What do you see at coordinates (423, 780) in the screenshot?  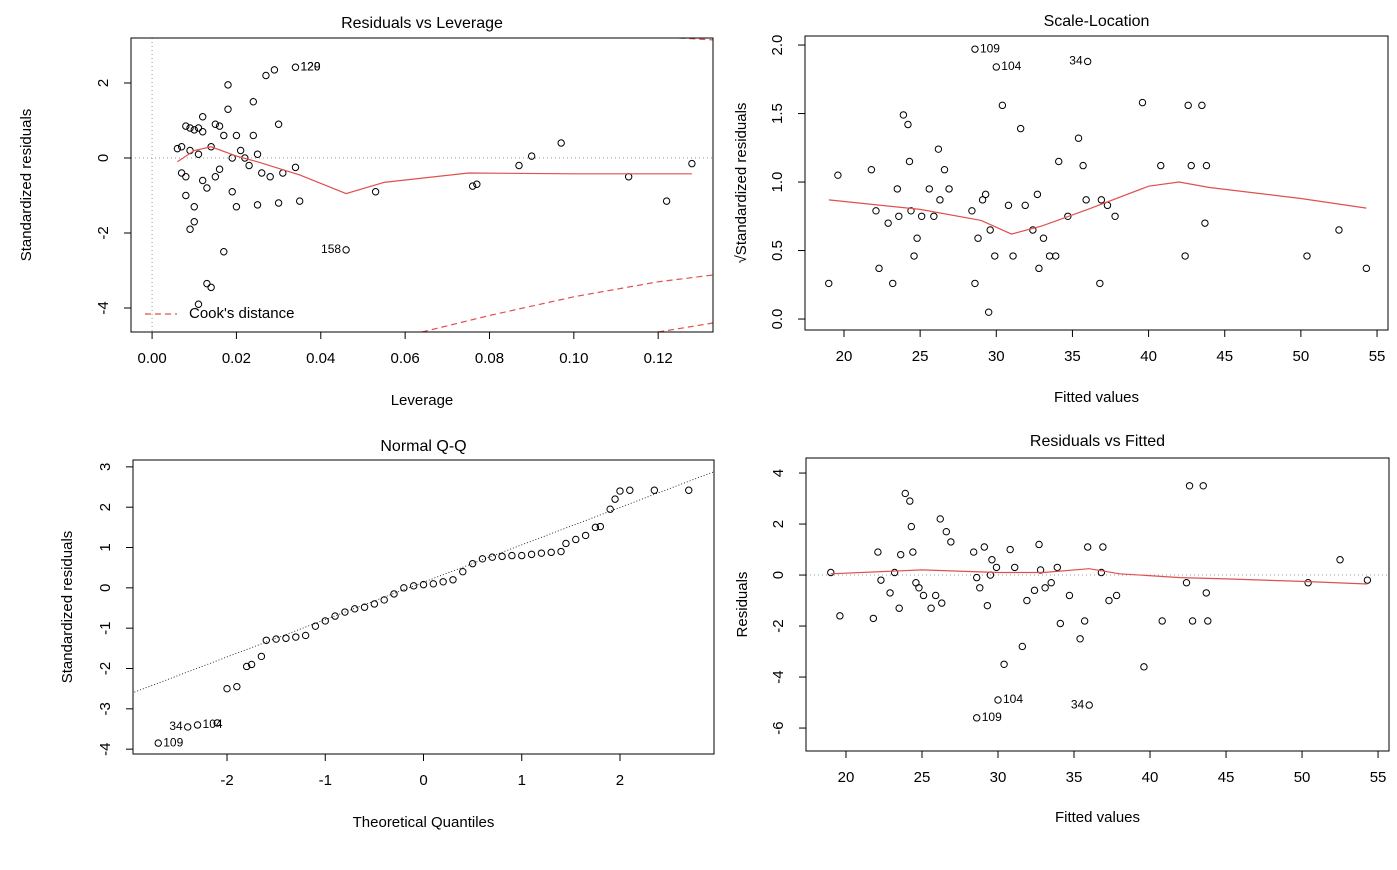 I see `x-tick-label: 0` at bounding box center [423, 780].